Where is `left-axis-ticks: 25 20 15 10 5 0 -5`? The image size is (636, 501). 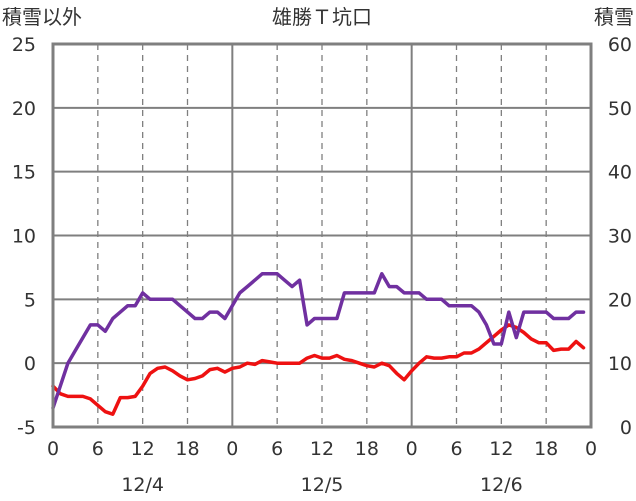
left-axis-ticks: 25 20 15 10 5 0 -5 is located at coordinates (24, 236).